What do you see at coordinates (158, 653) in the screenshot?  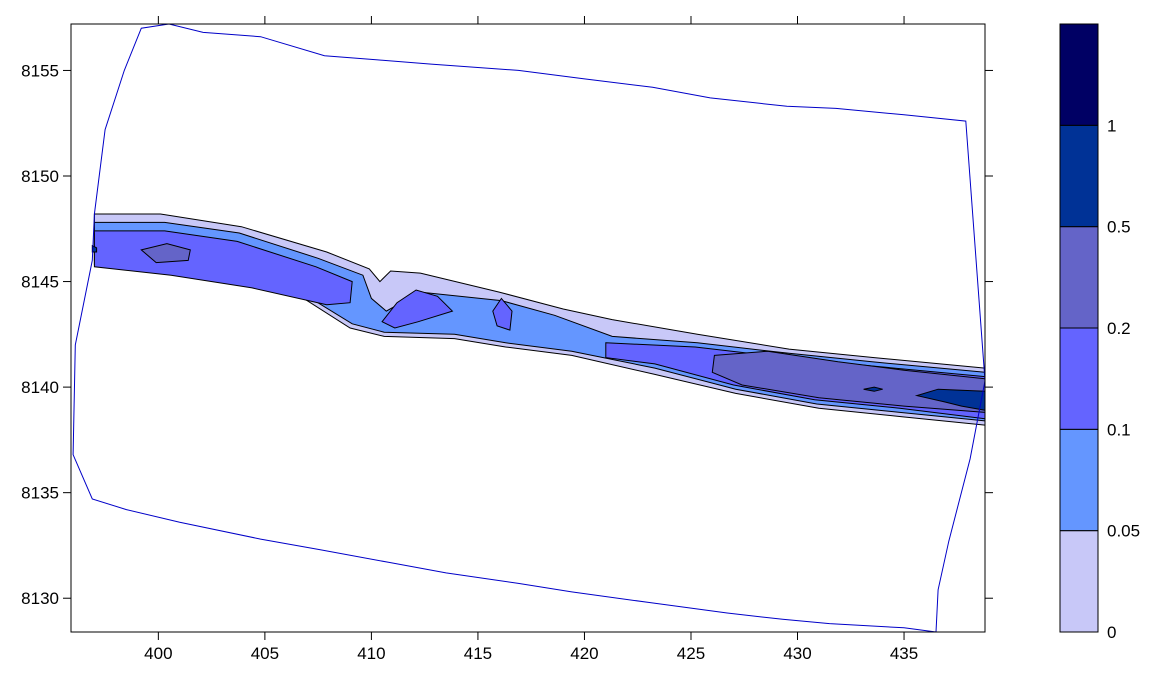 I see `x-tick-label-400: 400` at bounding box center [158, 653].